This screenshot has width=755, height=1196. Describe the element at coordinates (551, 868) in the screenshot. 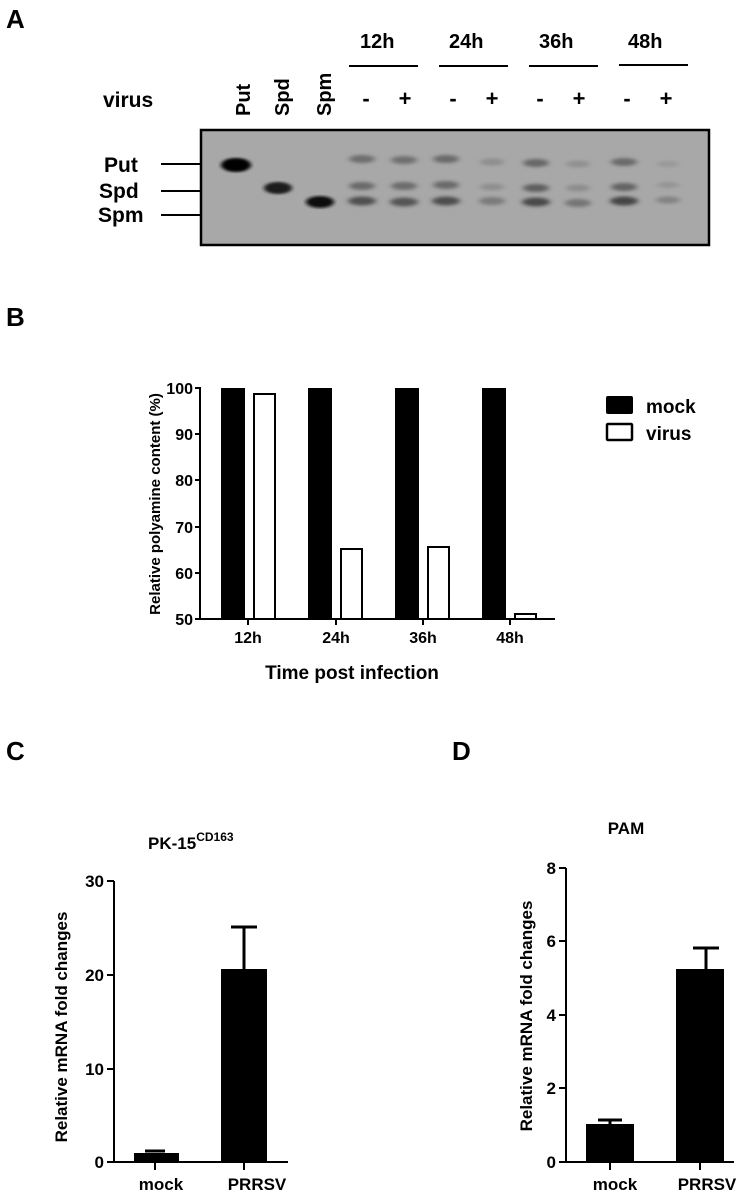

I see `svg-text: 8` at that location.